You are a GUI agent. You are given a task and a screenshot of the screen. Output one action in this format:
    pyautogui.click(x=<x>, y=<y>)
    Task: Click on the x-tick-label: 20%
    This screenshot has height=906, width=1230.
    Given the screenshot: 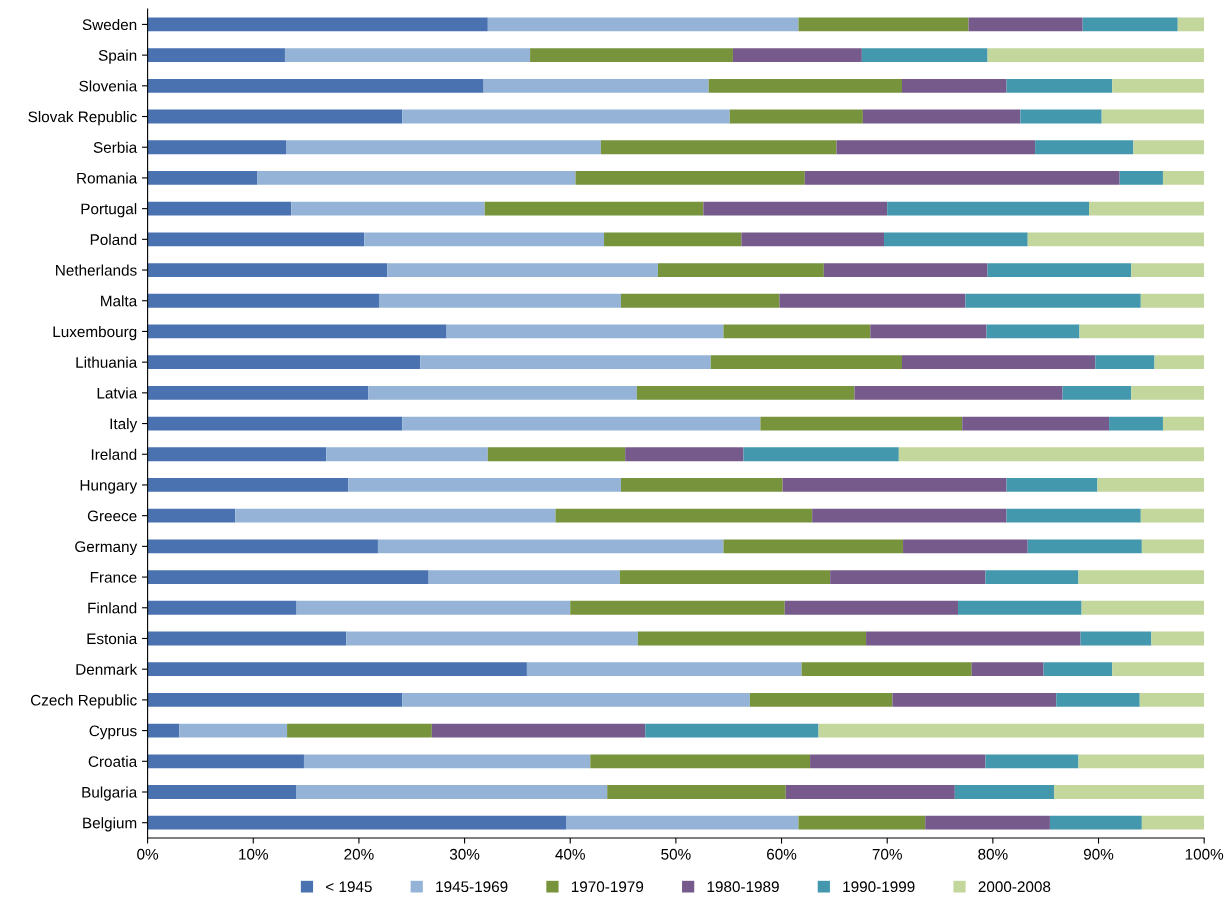 What is the action you would take?
    pyautogui.click(x=359, y=854)
    